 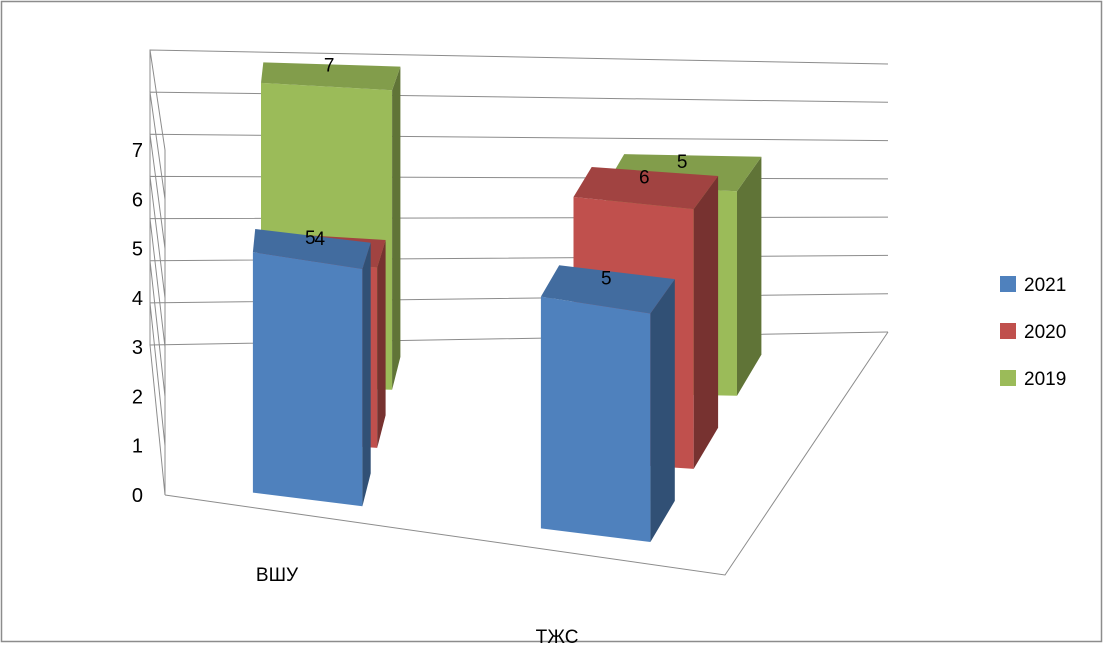 What do you see at coordinates (137, 323) in the screenshot?
I see `y-axis-ticks: 0 1 2 3 4 5 6 7` at bounding box center [137, 323].